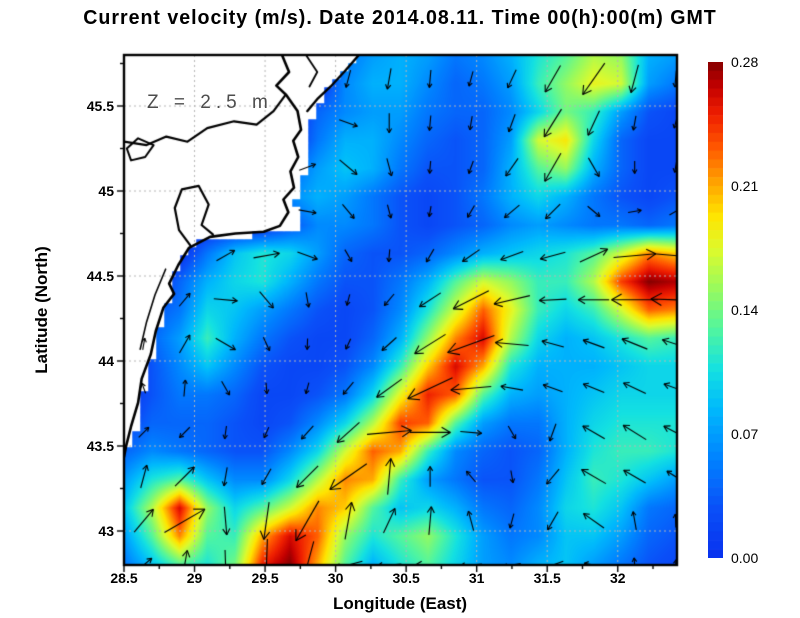 The image size is (800, 618). I want to click on y-tick-label: 44, so click(106, 361).